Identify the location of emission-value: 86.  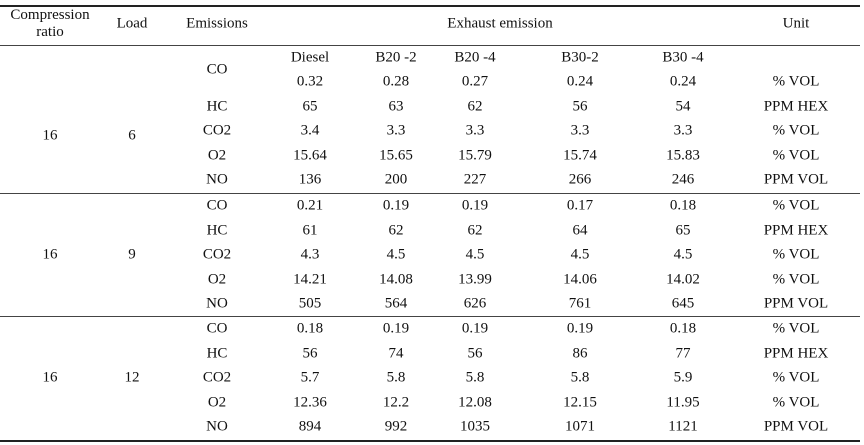
(580, 353).